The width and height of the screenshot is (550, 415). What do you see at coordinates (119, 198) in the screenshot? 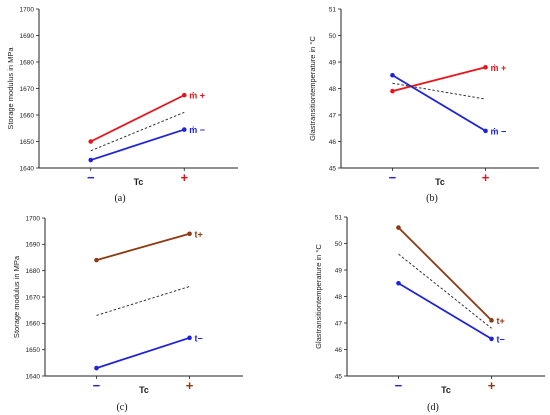
I see `panel-caption: (a)` at bounding box center [119, 198].